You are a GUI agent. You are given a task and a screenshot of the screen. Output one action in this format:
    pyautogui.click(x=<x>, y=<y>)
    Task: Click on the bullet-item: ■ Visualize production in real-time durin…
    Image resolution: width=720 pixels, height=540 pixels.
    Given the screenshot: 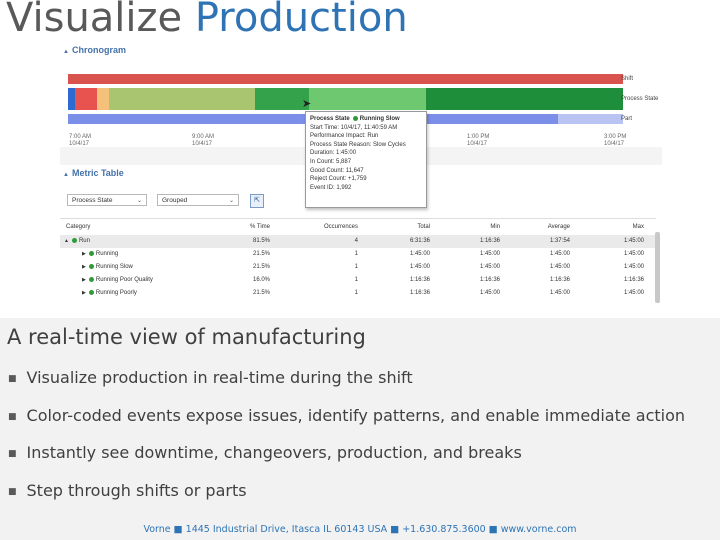 What is the action you would take?
    pyautogui.click(x=210, y=377)
    